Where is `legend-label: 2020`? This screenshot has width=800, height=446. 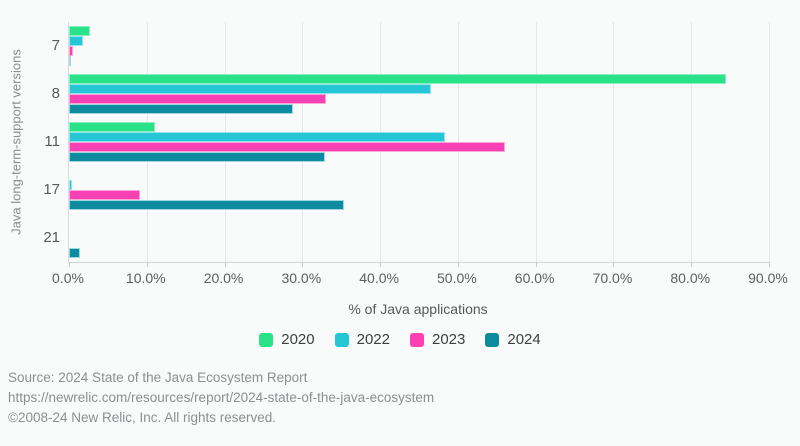 legend-label: 2020 is located at coordinates (298, 339).